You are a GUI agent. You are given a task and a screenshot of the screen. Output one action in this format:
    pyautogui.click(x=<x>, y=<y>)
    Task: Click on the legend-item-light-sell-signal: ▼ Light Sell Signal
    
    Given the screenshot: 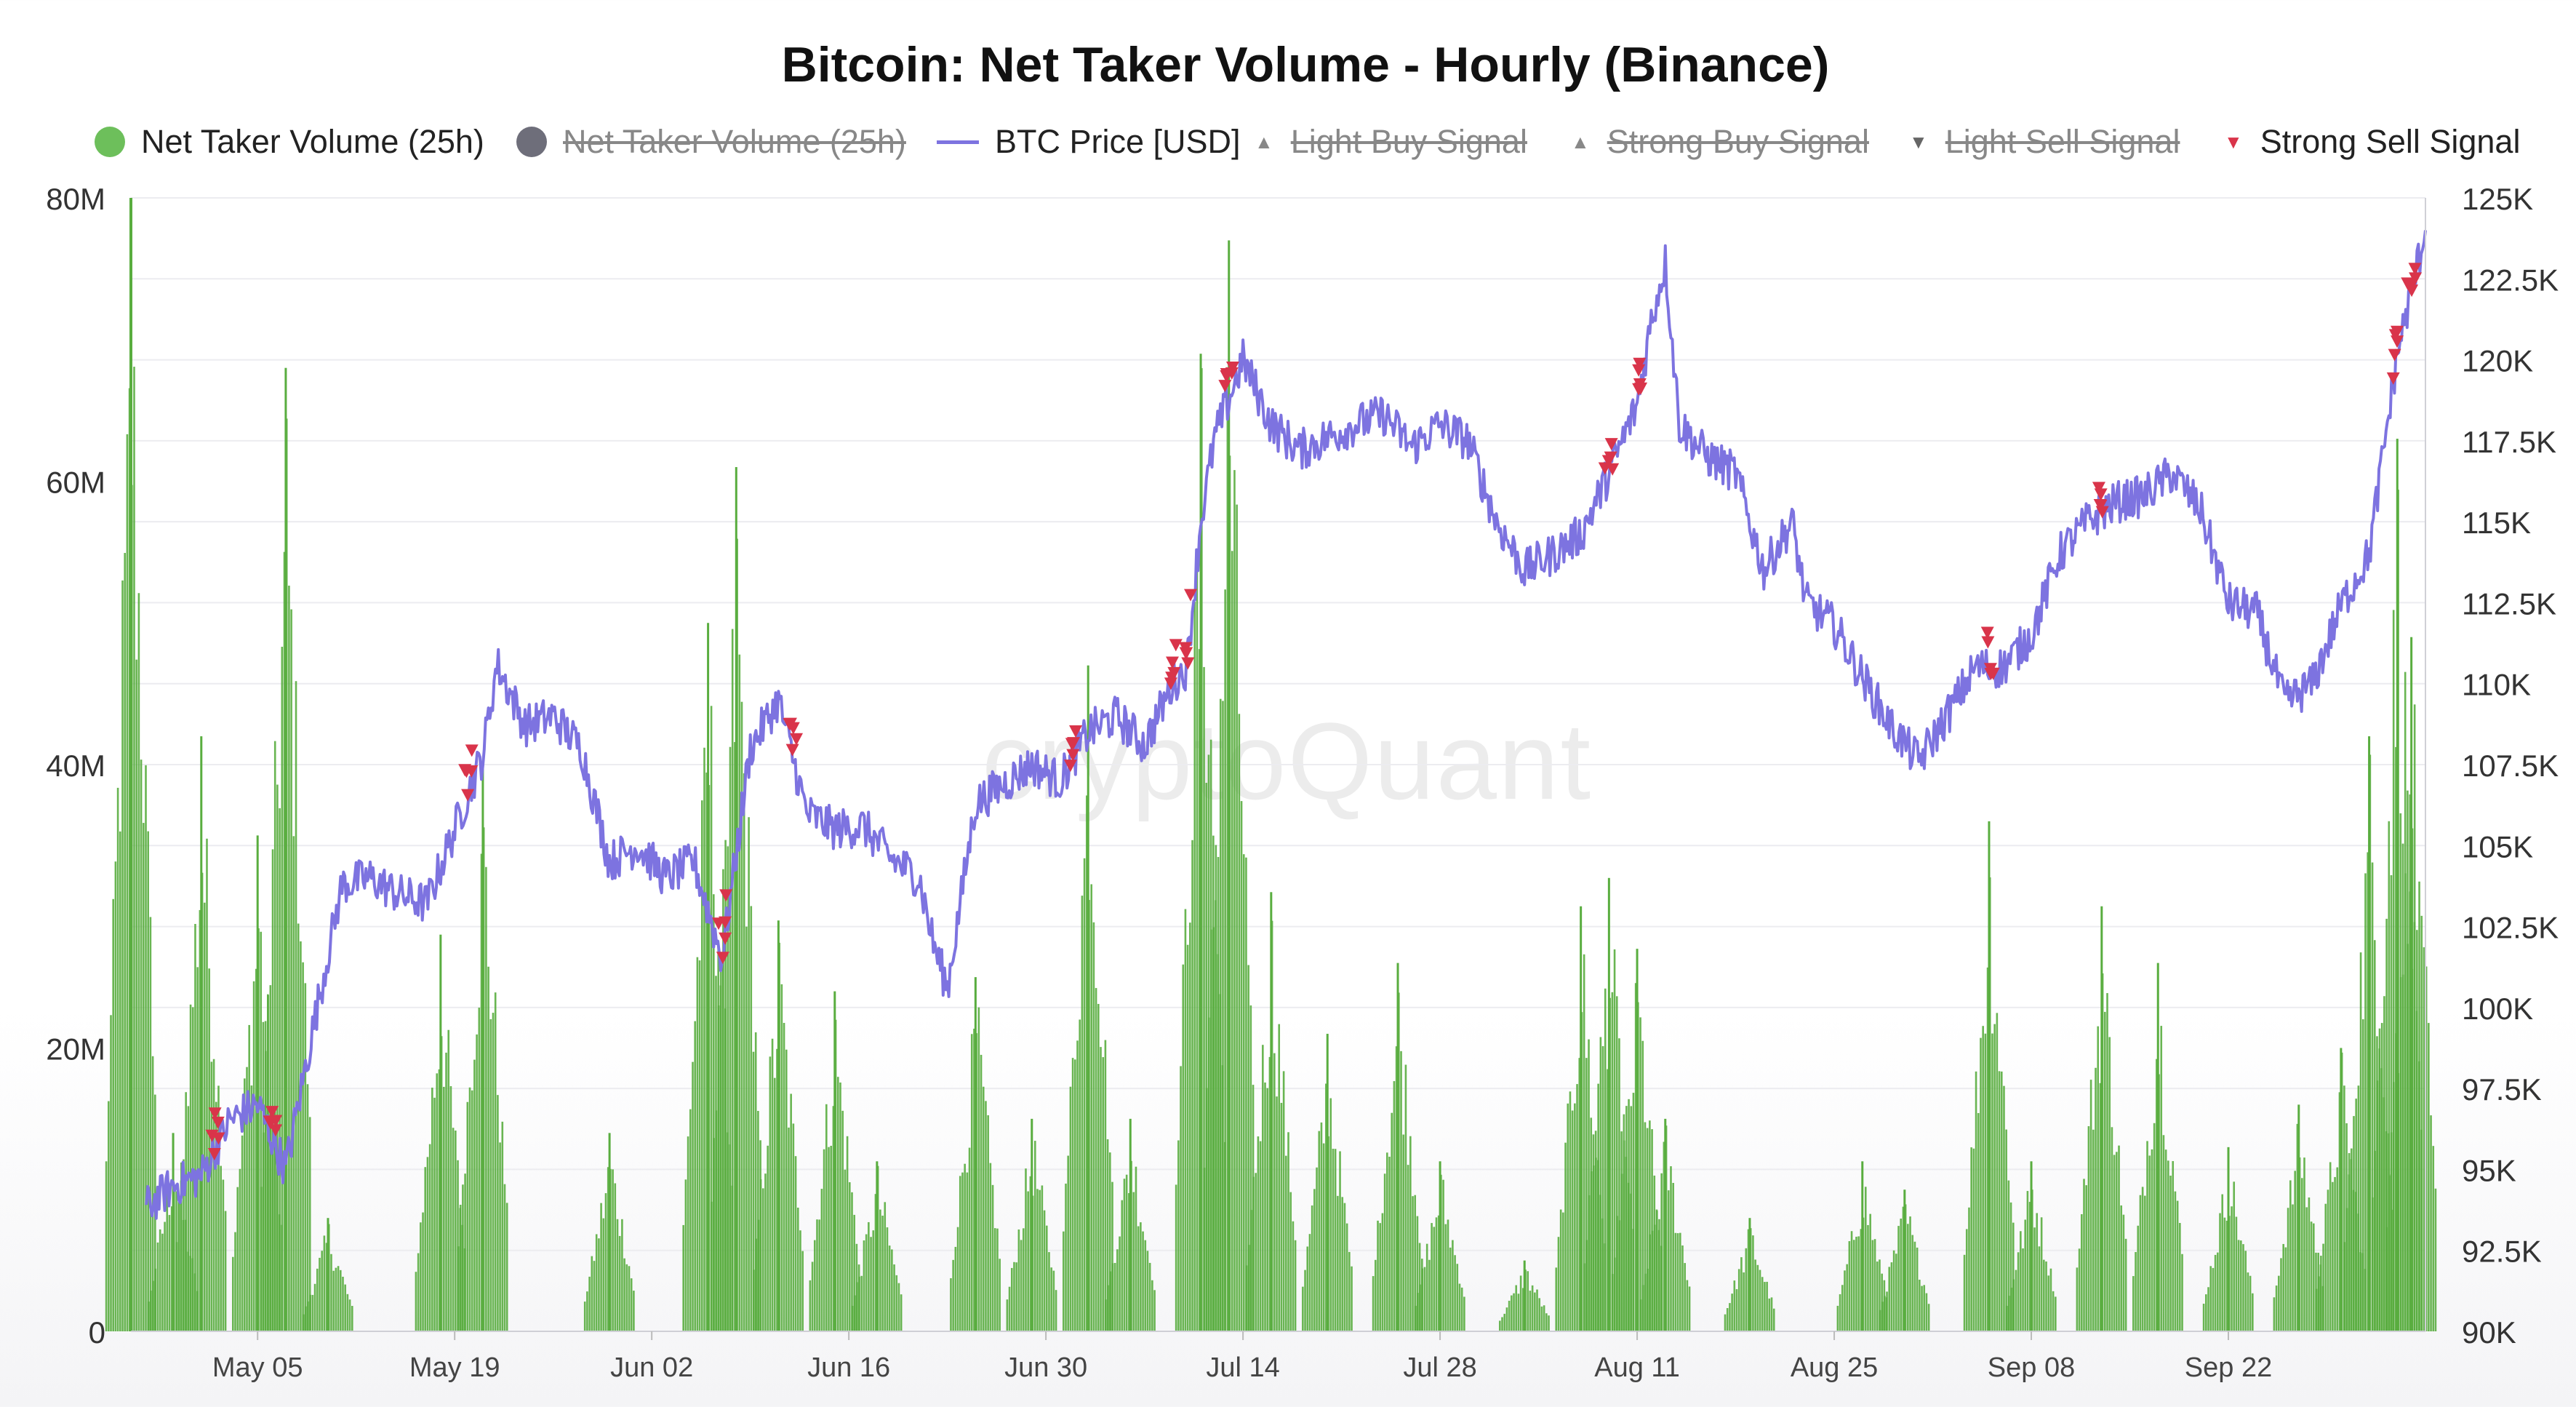 What is the action you would take?
    pyautogui.click(x=2044, y=141)
    